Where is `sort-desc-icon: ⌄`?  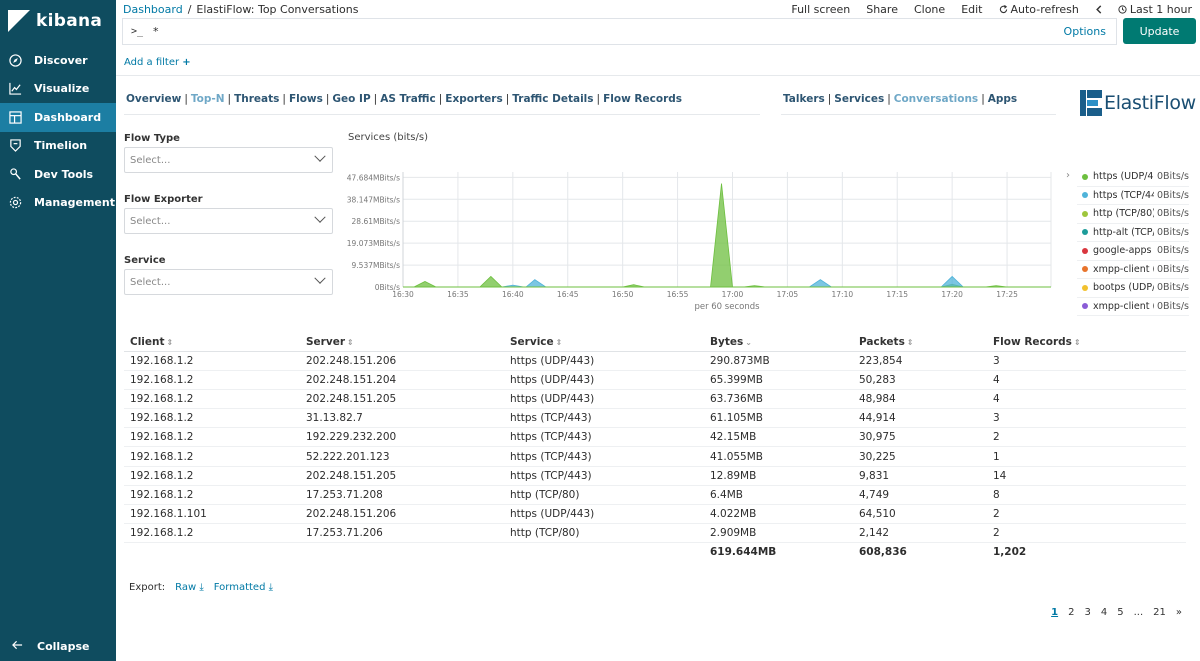 sort-desc-icon: ⌄ is located at coordinates (748, 342).